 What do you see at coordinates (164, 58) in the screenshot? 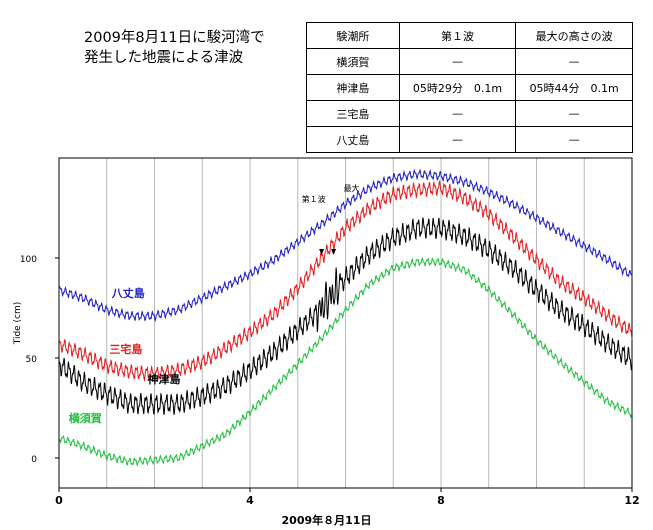
I see `title-line-2: 発生した地震による津波` at bounding box center [164, 58].